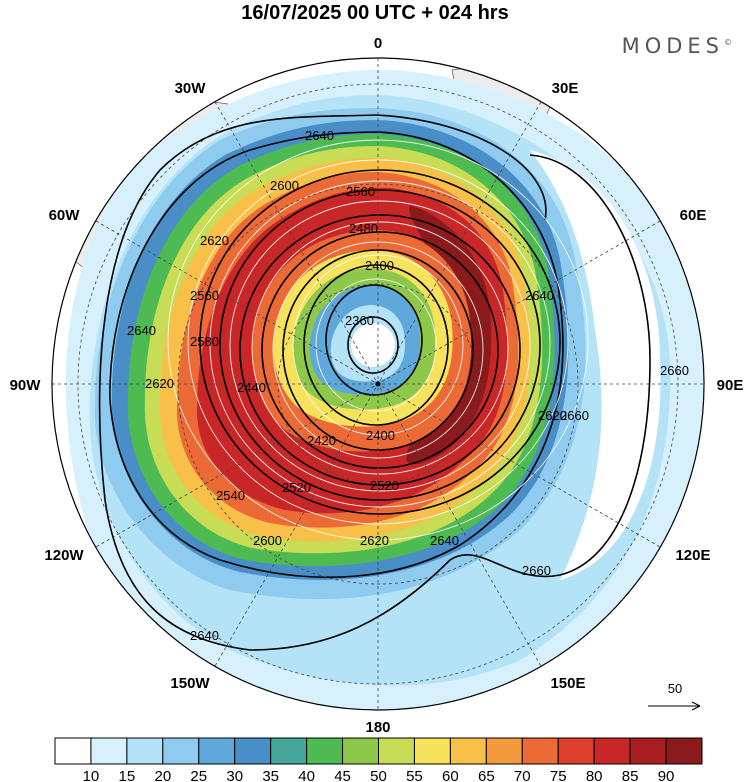 This screenshot has width=750, height=782. What do you see at coordinates (306, 775) in the screenshot?
I see `colorbar-tick-label: 40` at bounding box center [306, 775].